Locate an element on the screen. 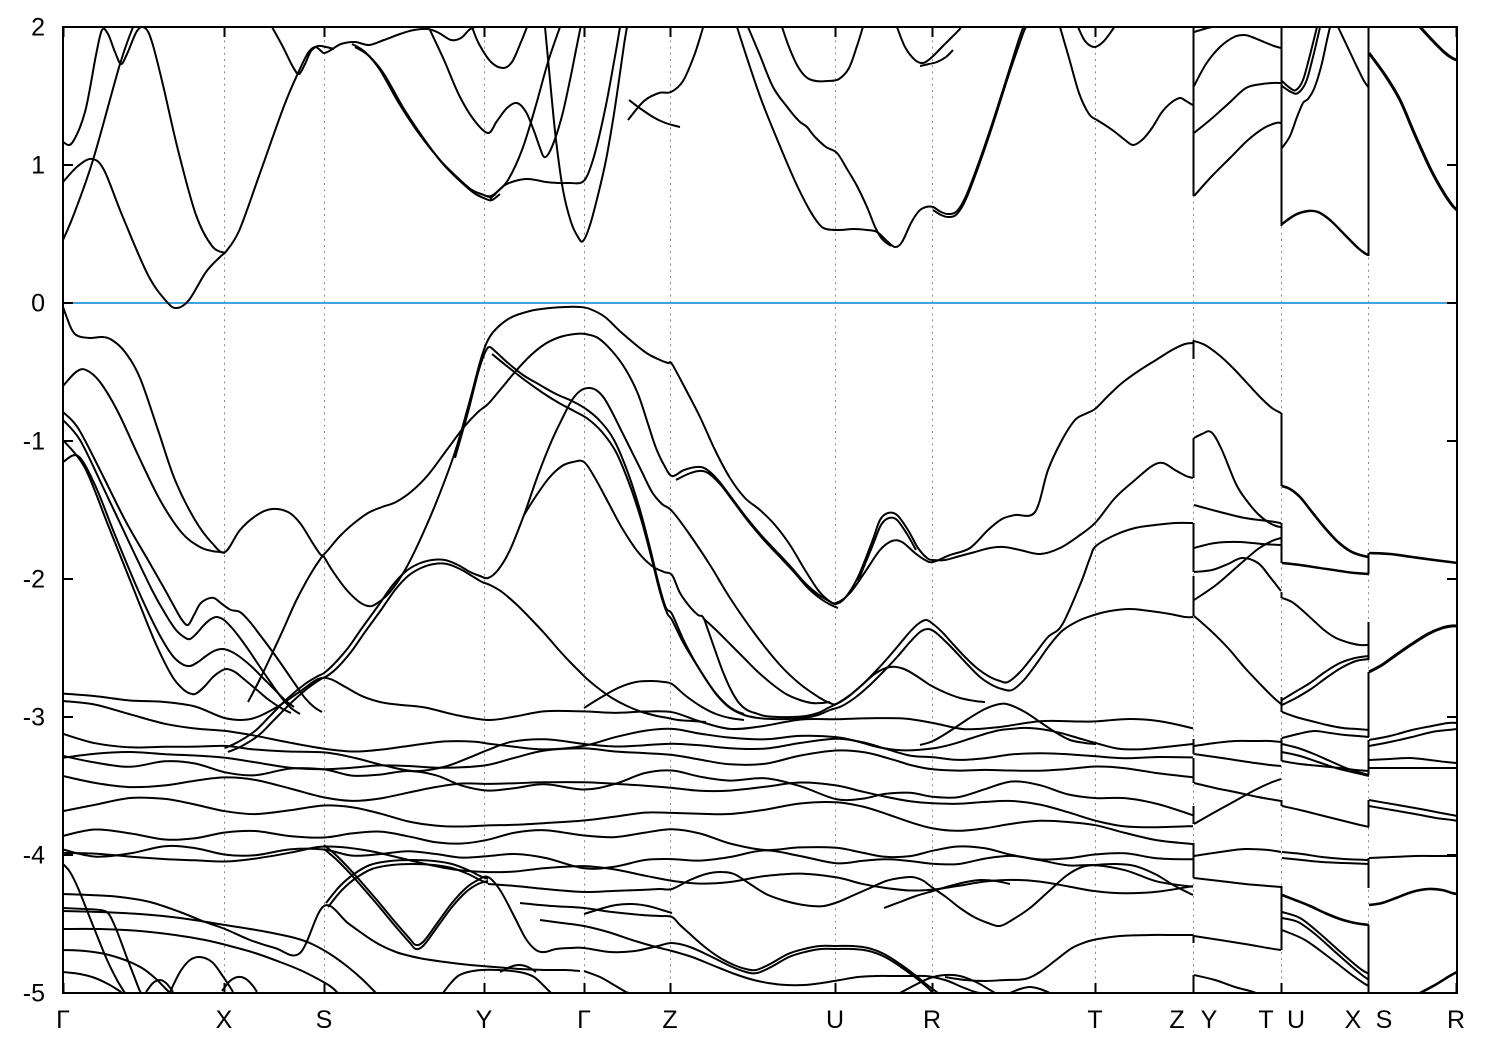  svg-text: -2 is located at coordinates (34, 580).